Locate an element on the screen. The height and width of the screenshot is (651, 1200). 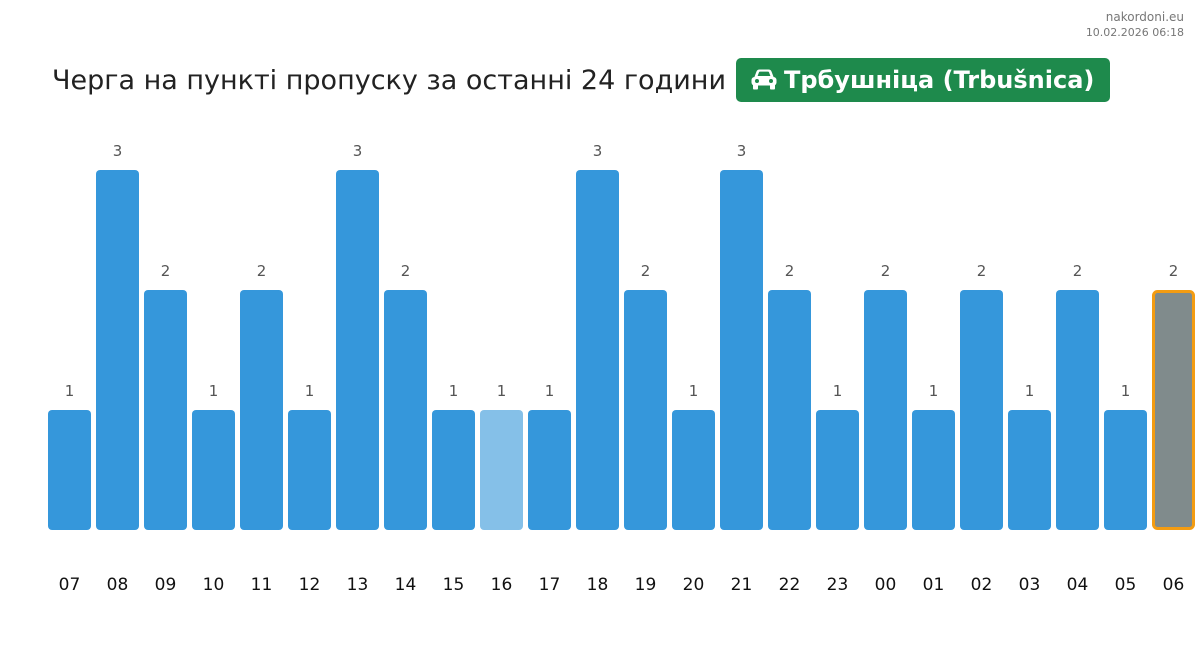
crossing-name: Трбушніца (Trbušnica) is located at coordinates (939, 80).